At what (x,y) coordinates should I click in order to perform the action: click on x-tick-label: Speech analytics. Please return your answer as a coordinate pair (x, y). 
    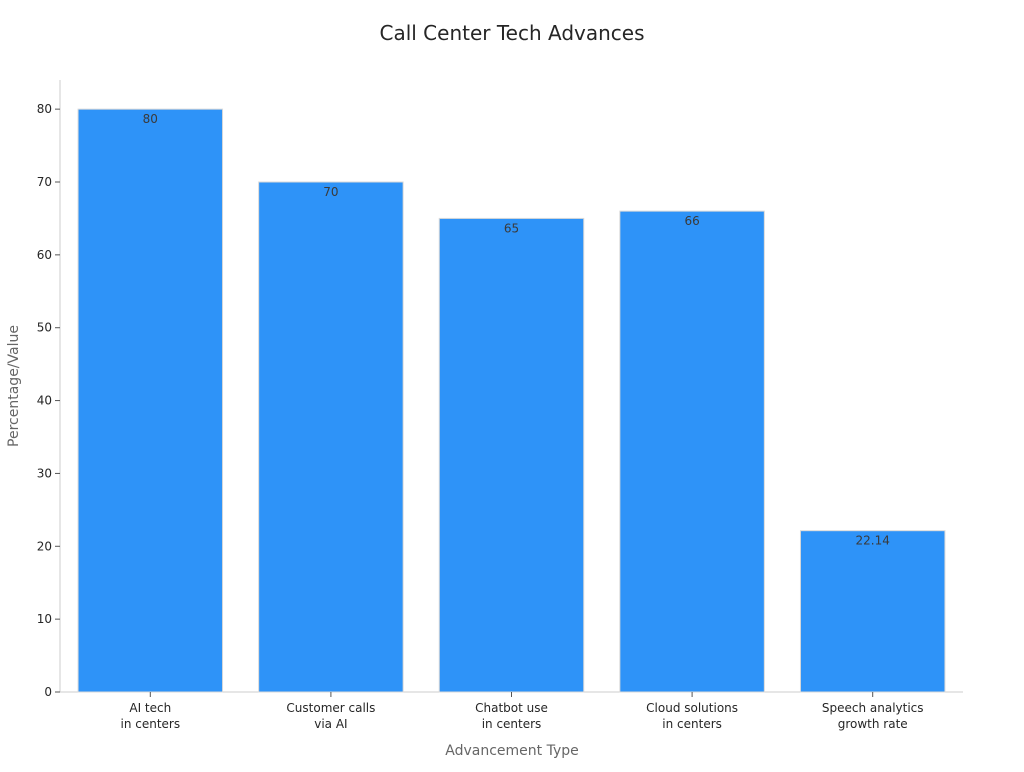
    Looking at the image, I should click on (873, 708).